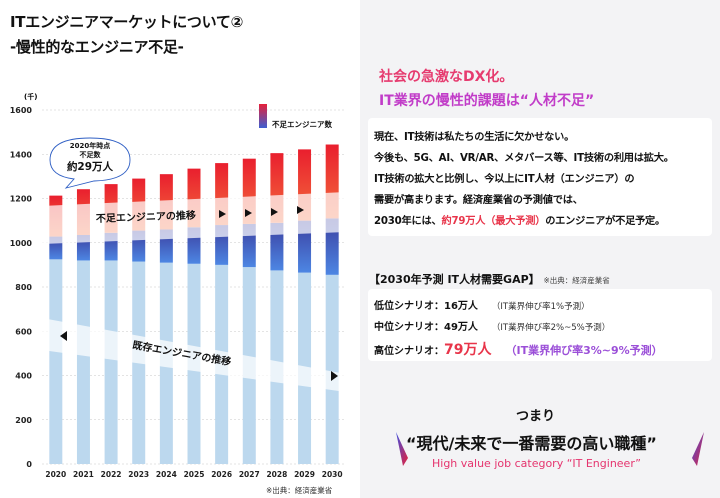 The height and width of the screenshot is (498, 720). Describe the element at coordinates (304, 474) in the screenshot. I see `x-tick-label: 2029` at that location.